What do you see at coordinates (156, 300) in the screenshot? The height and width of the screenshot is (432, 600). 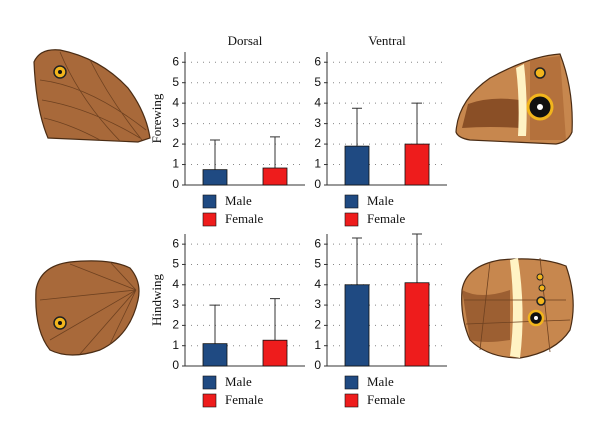 I see `y-axis-label: Hindwing` at bounding box center [156, 300].